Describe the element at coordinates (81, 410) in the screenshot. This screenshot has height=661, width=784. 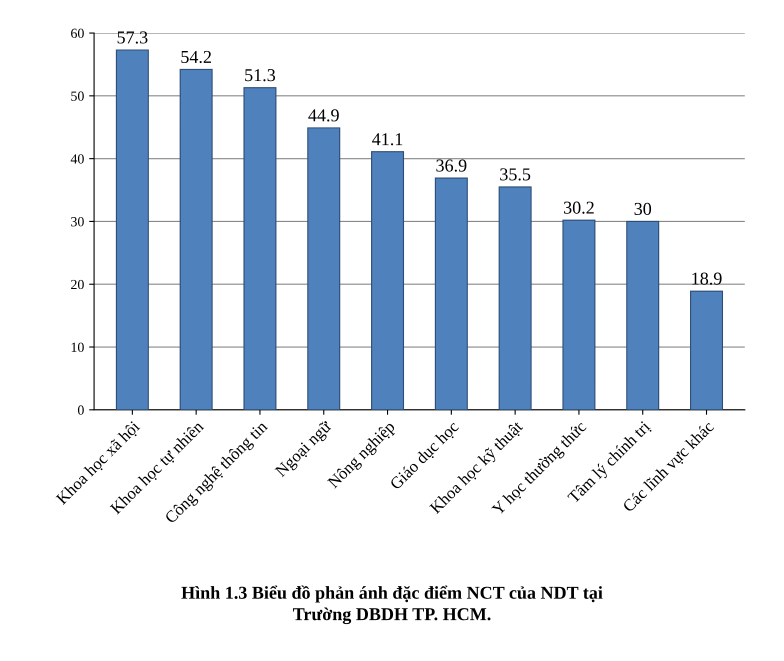
I see `y-tick-label: 0` at that location.